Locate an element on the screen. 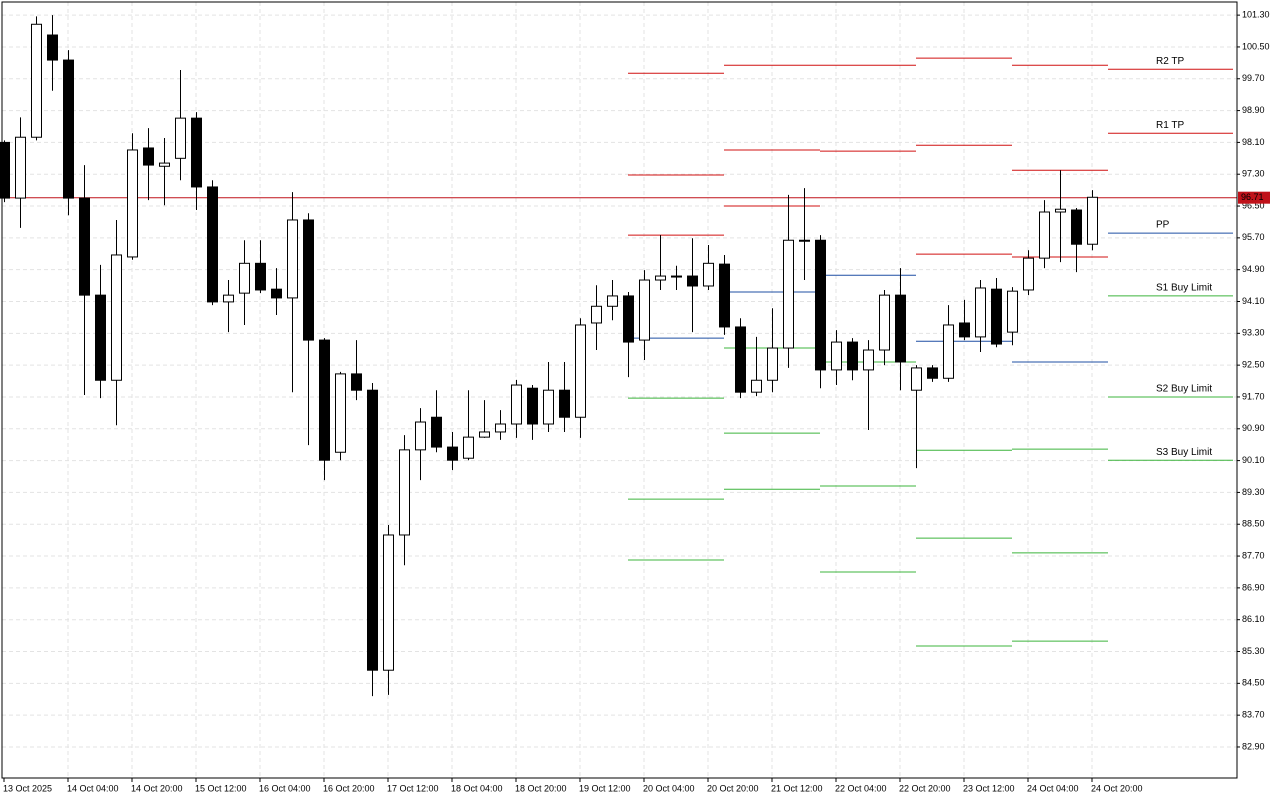  pivot-label: R2 TP is located at coordinates (1170, 61).